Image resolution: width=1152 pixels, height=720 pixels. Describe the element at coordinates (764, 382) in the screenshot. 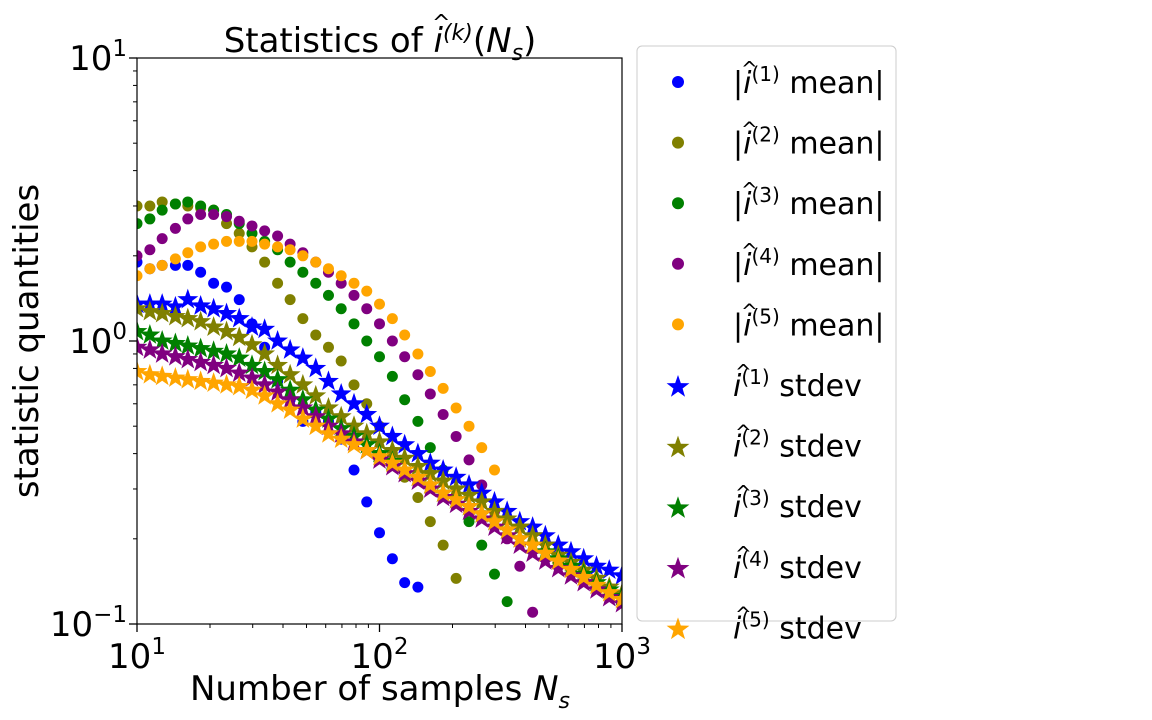

I see `legend-entry: i(1) stdev^` at that location.